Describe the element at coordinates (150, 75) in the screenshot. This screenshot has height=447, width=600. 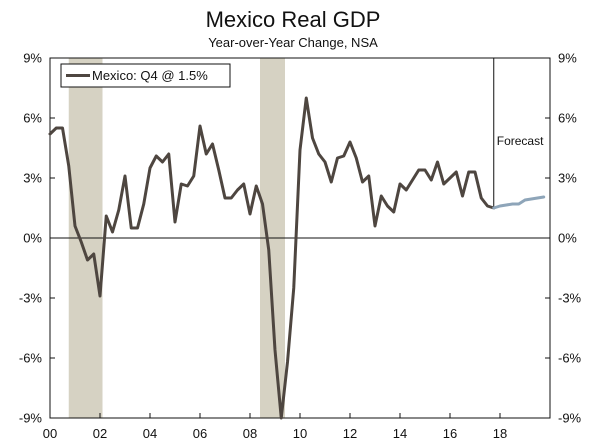
I see `legend-label: Mexico: Q4 @ 1.5%` at that location.